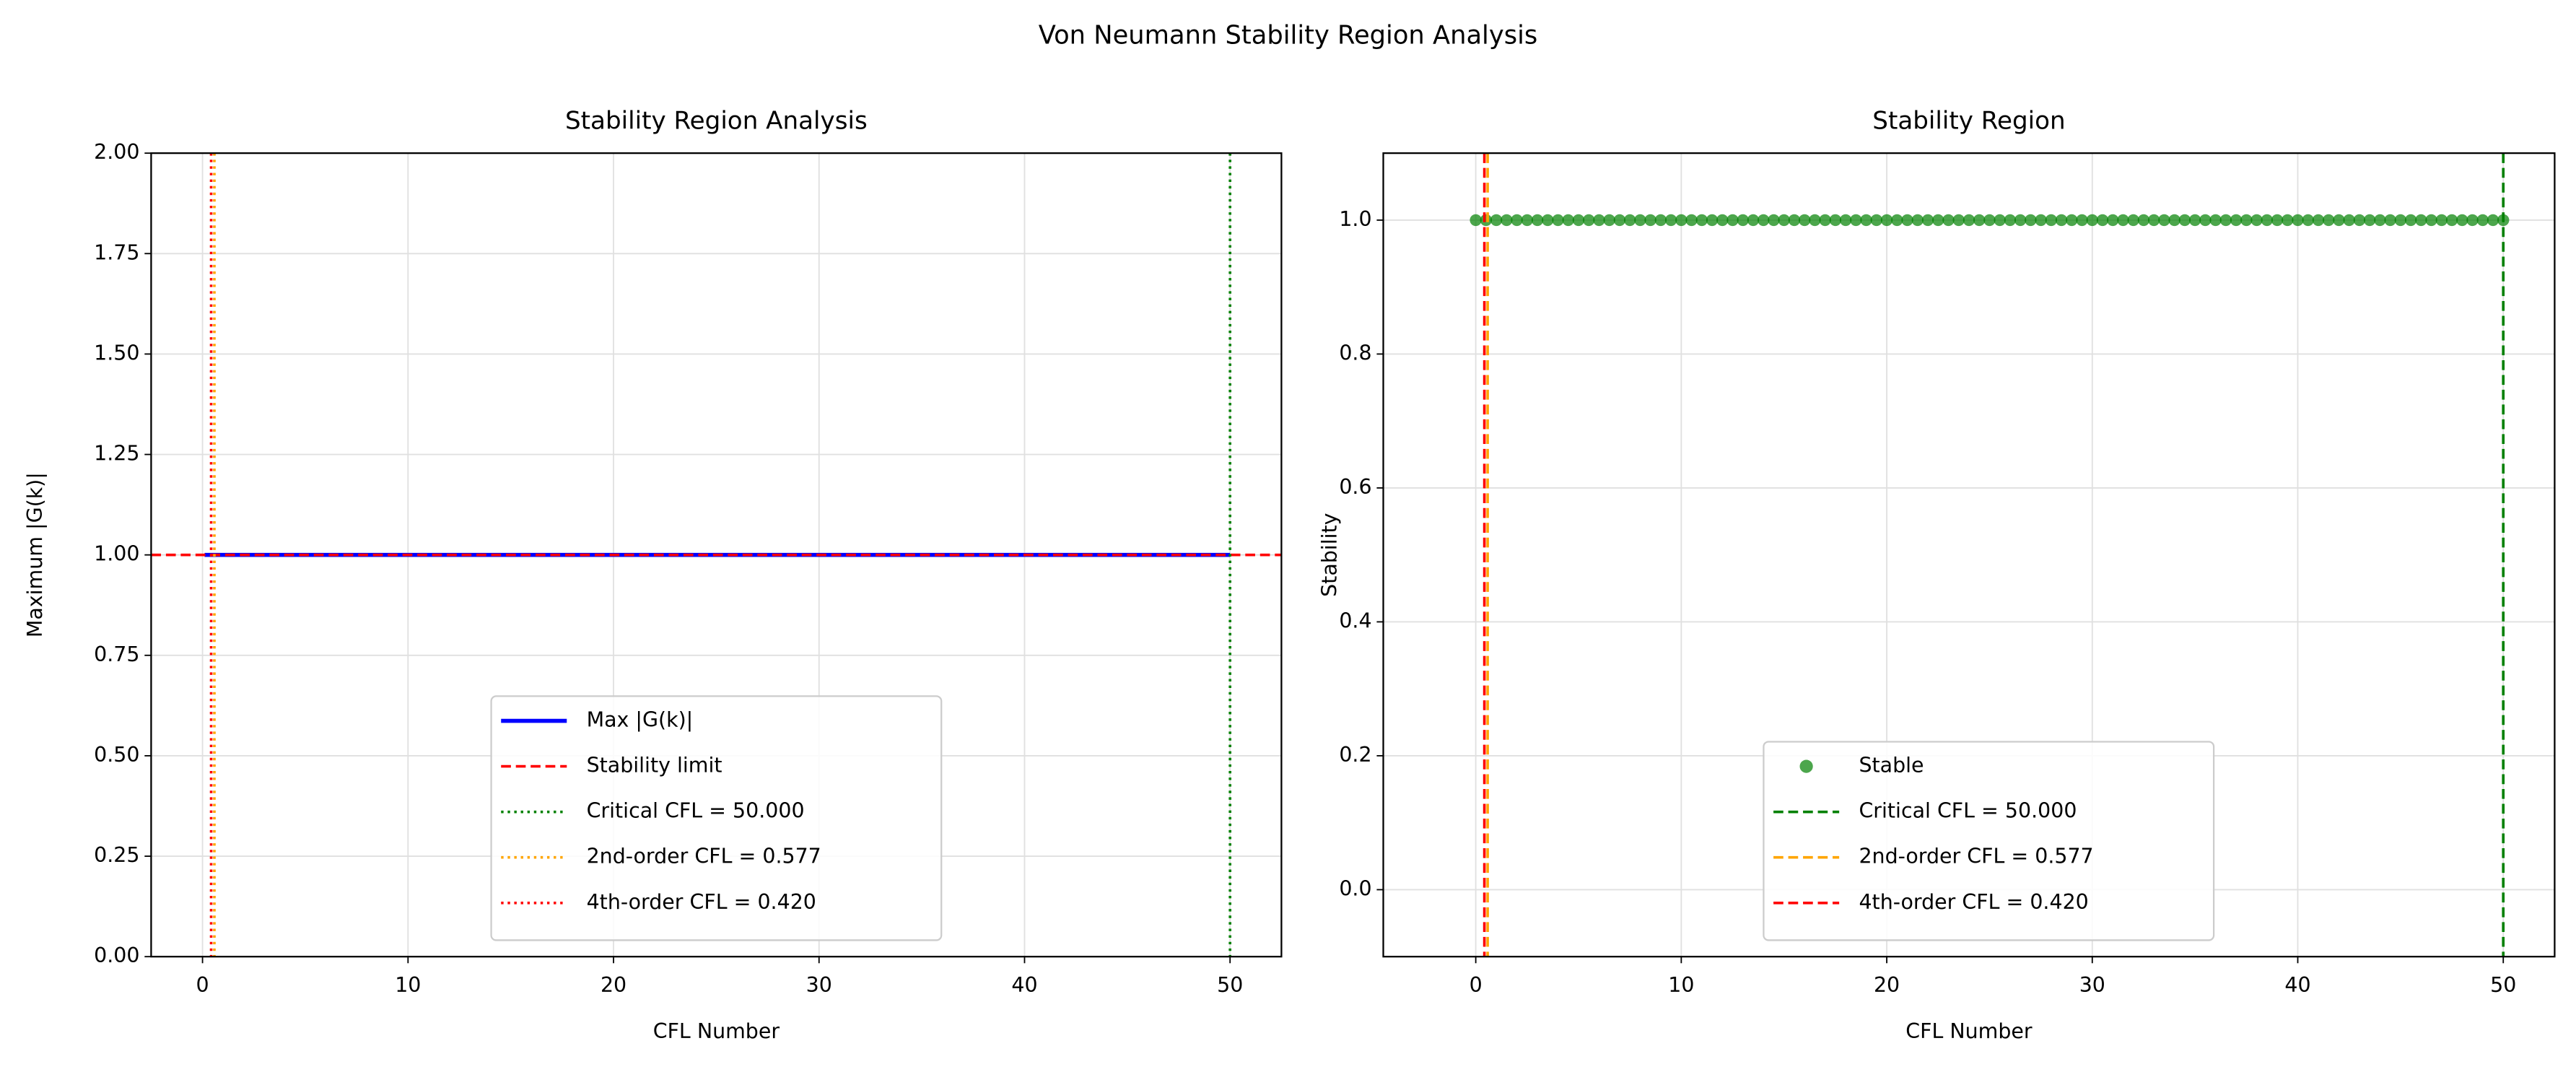 The height and width of the screenshot is (1072, 2576). Describe the element at coordinates (640, 720) in the screenshot. I see `legend-label: Max |G(k)|` at that location.